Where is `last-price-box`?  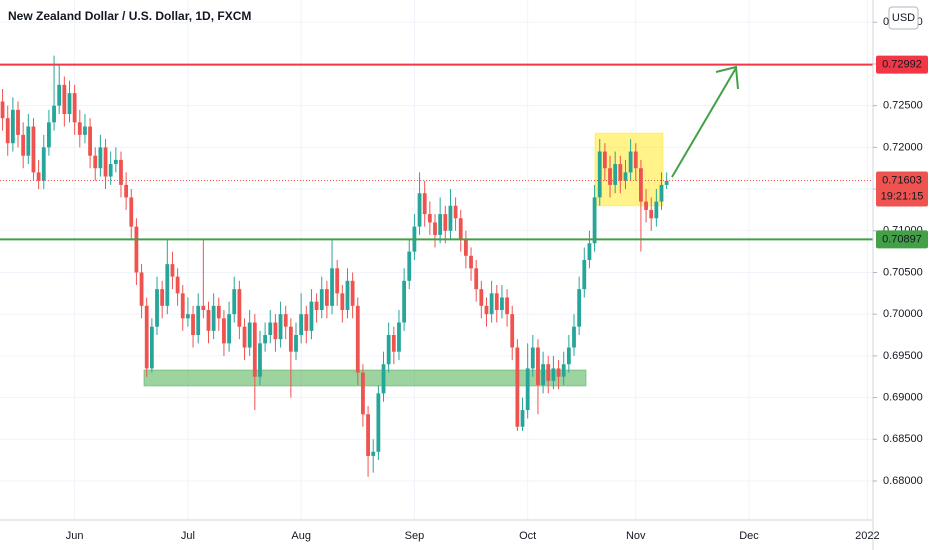 last-price-box is located at coordinates (902, 189).